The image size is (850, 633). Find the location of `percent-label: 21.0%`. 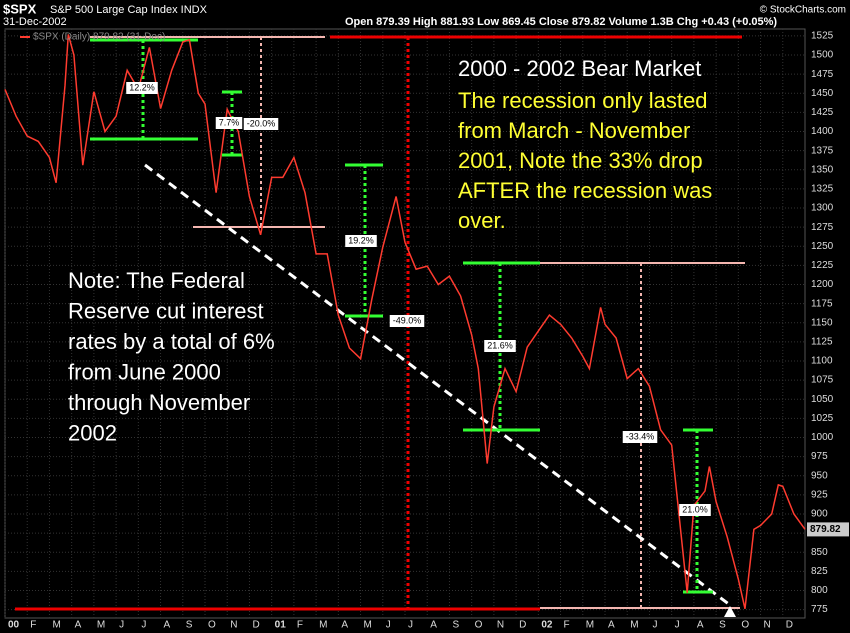

percent-label: 21.0% is located at coordinates (695, 509).